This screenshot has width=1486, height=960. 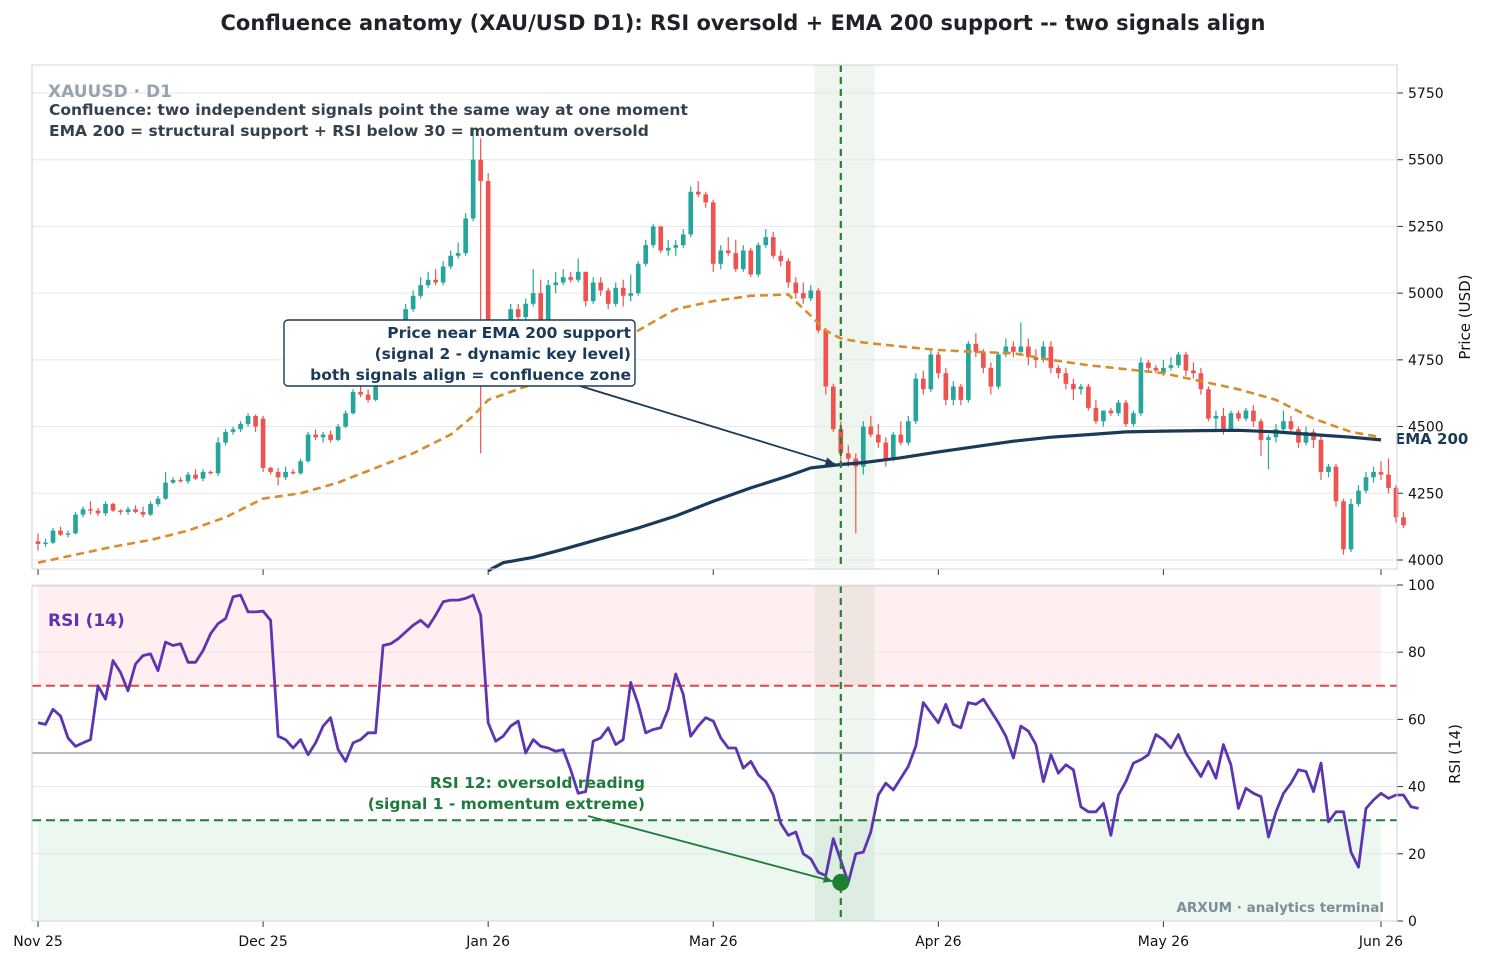 I want to click on rsi-annotation-arrow, so click(x=710, y=849).